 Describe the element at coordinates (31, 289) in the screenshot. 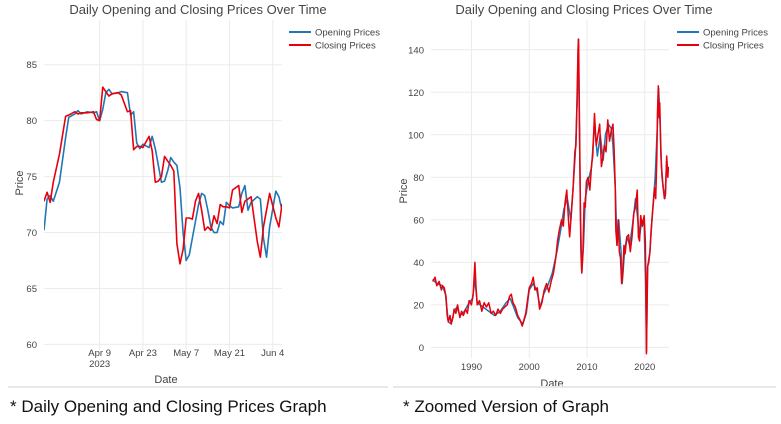

I see `y-tick-label: 65` at that location.